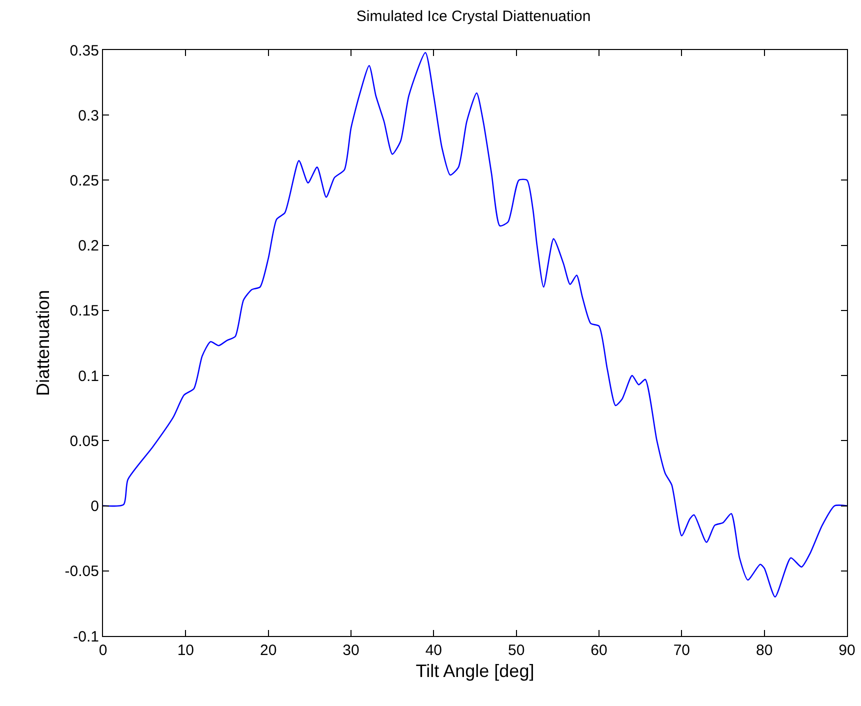  Describe the element at coordinates (516, 650) in the screenshot. I see `x-tick-label: 50` at that location.